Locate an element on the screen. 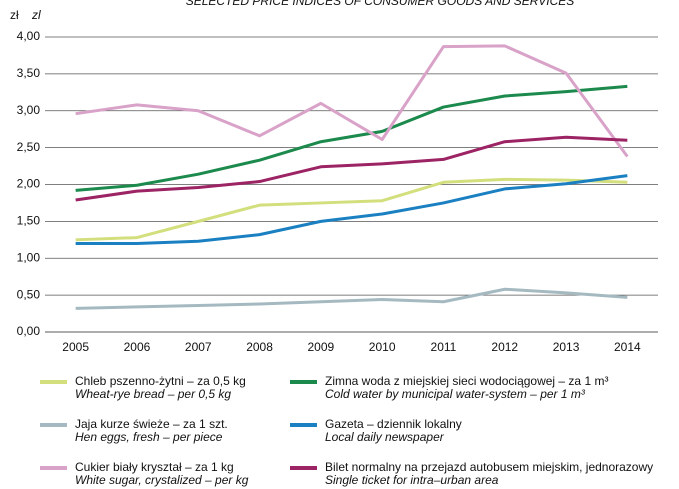  y-tick-label: 0,50 is located at coordinates (29, 294).